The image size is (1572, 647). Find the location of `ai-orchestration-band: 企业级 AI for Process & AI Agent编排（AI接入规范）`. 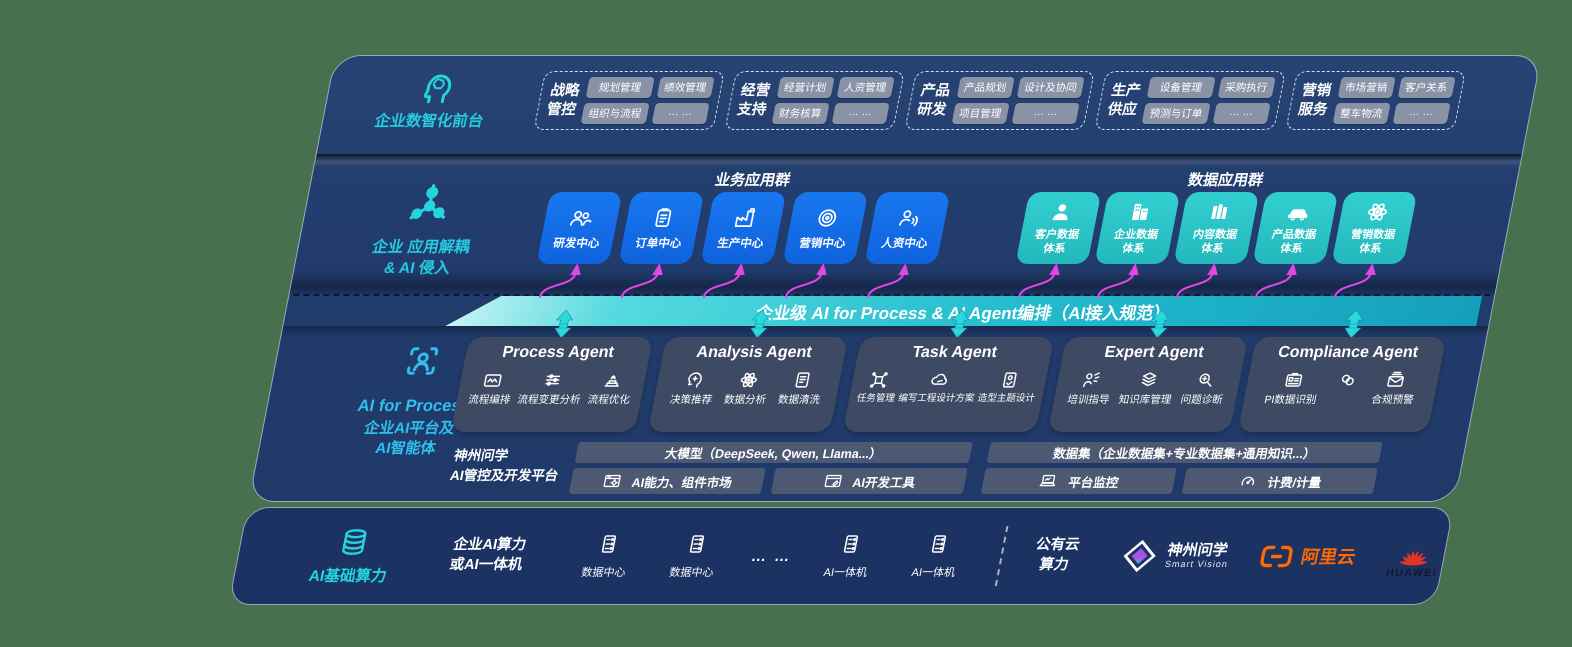

ai-orchestration-band: 企业级 AI for Process & AI Agent编排（AI接入规范） is located at coordinates (963, 311).